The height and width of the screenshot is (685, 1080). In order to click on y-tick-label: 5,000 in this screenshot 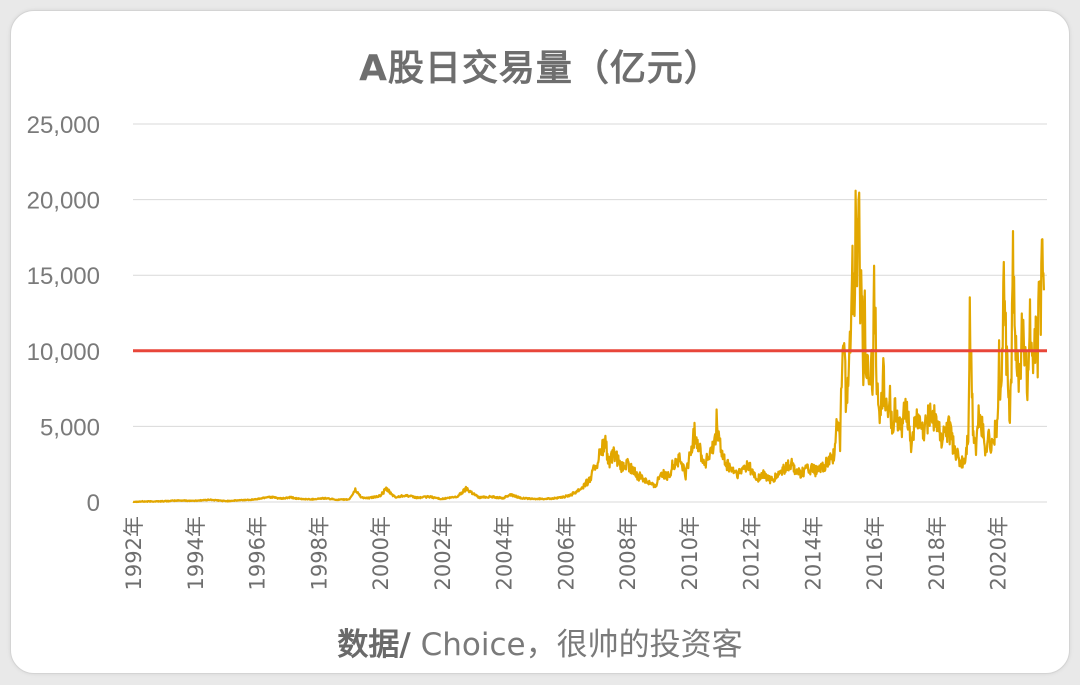, I will do `click(70, 427)`.